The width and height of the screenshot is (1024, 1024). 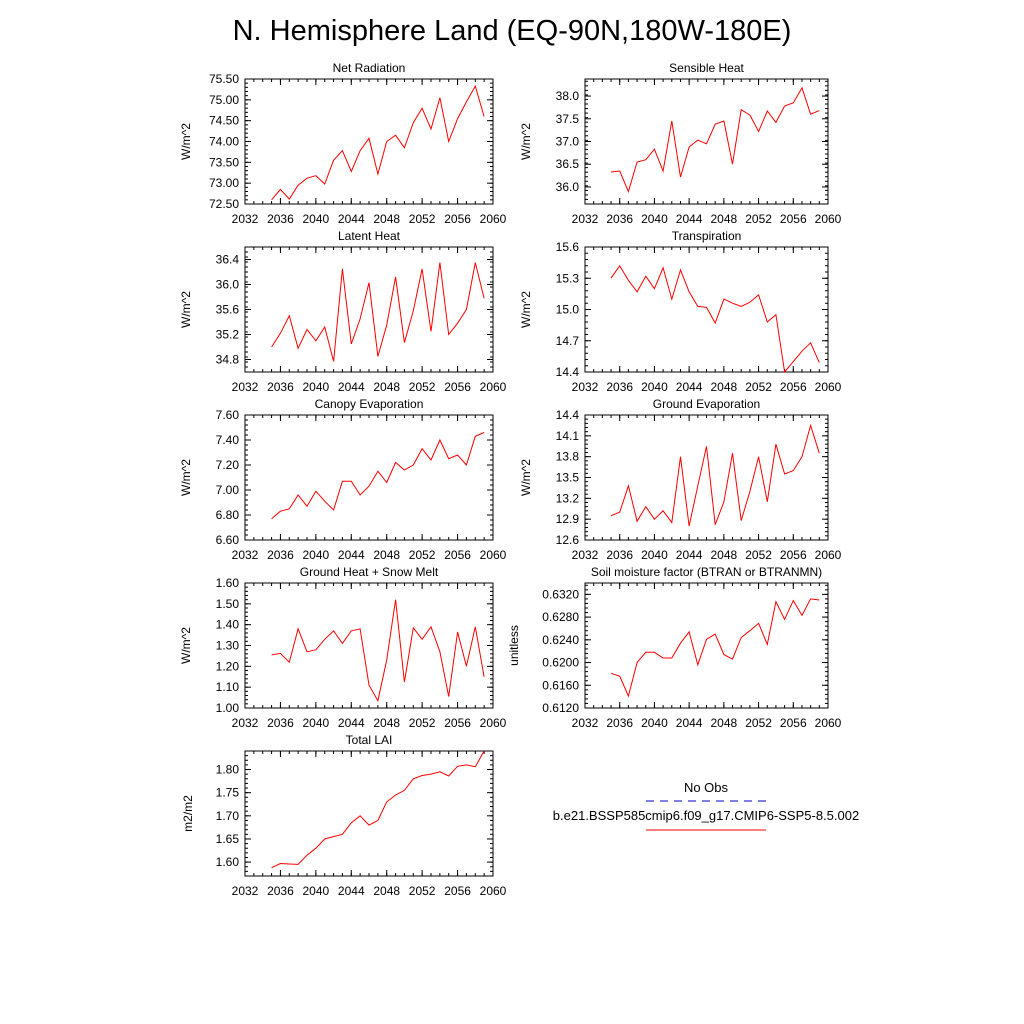 What do you see at coordinates (706, 68) in the screenshot?
I see `panel-title: Sensible Heat` at bounding box center [706, 68].